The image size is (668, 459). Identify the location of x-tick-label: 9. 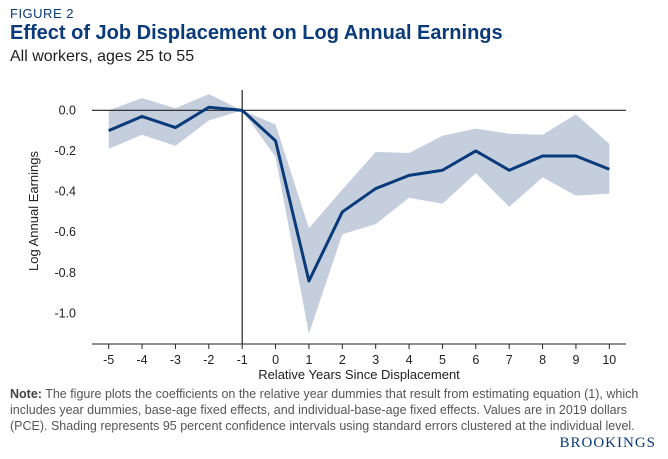
(575, 360).